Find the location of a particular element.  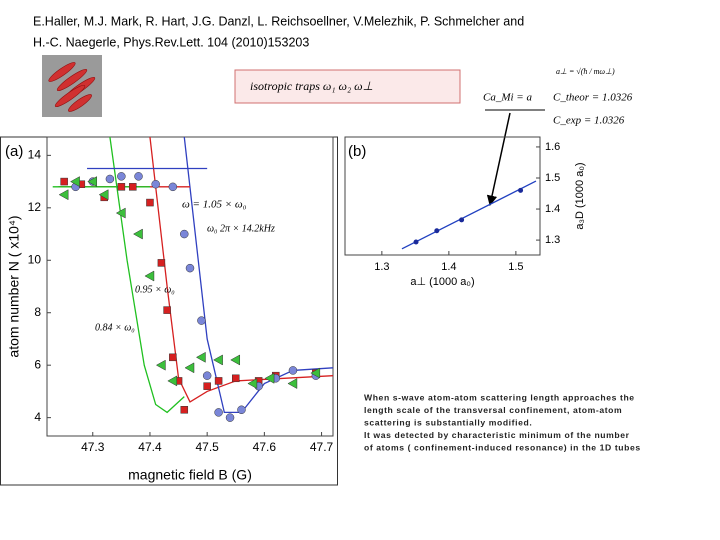

y-tick-label: 1.6 is located at coordinates (552, 147).